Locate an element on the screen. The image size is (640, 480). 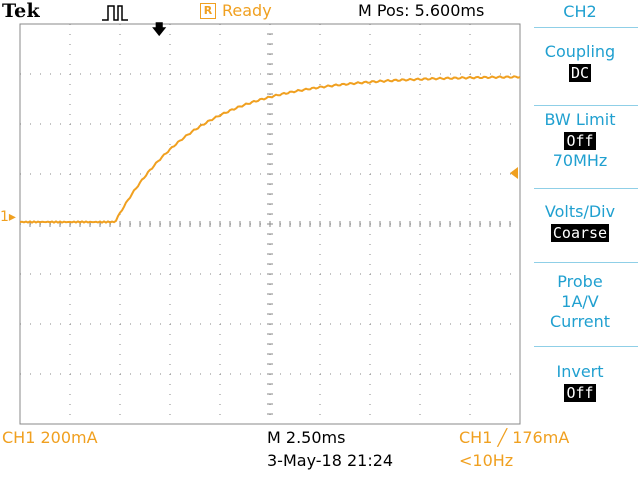
menu-title: CH2 is located at coordinates (580, 11).